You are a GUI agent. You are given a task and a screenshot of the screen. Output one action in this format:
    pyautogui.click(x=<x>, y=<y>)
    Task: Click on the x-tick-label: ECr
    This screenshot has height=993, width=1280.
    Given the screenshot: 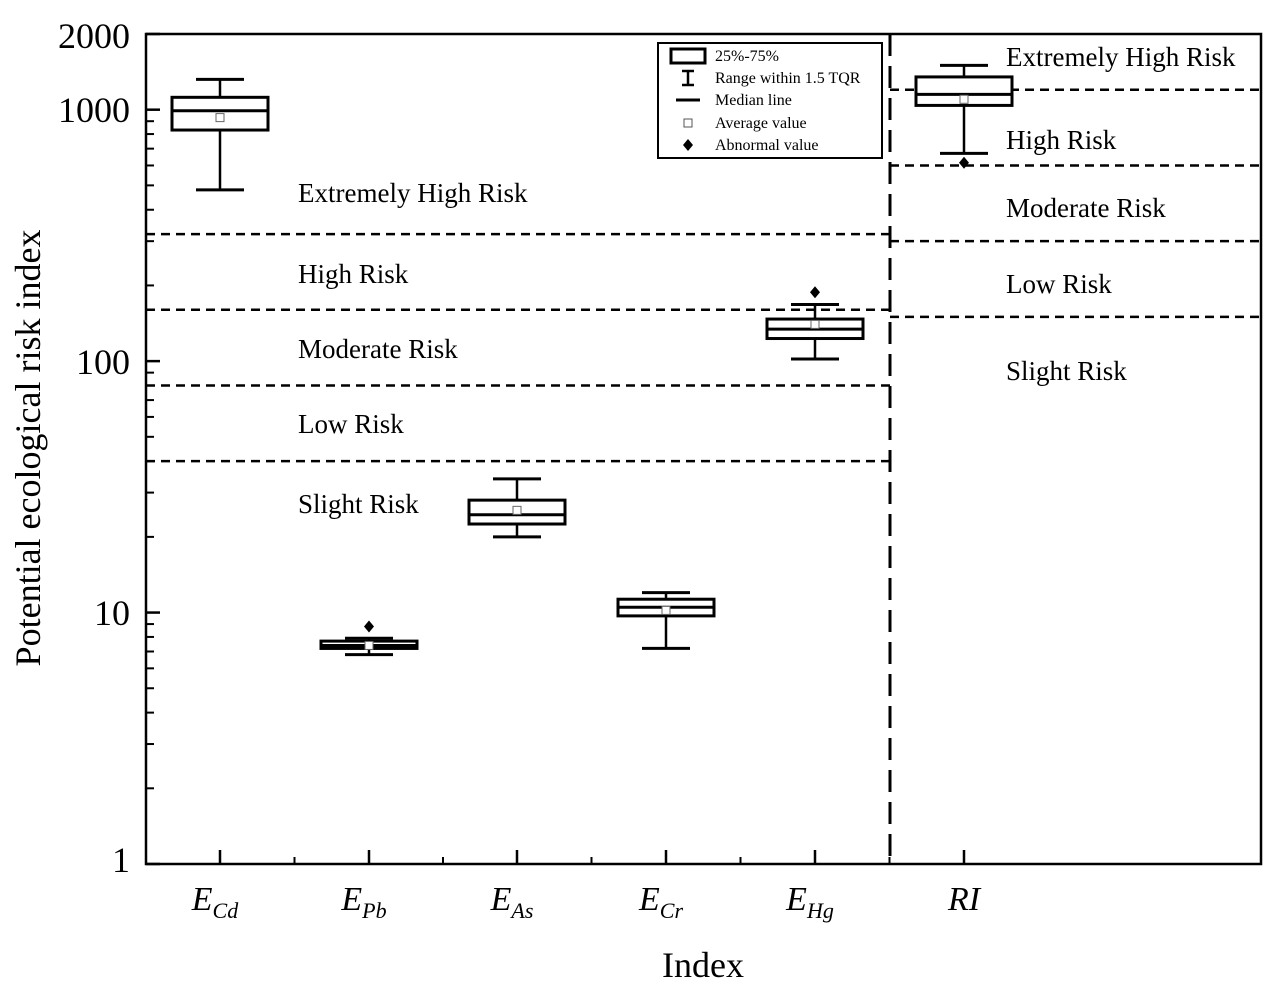 What is the action you would take?
    pyautogui.click(x=660, y=902)
    